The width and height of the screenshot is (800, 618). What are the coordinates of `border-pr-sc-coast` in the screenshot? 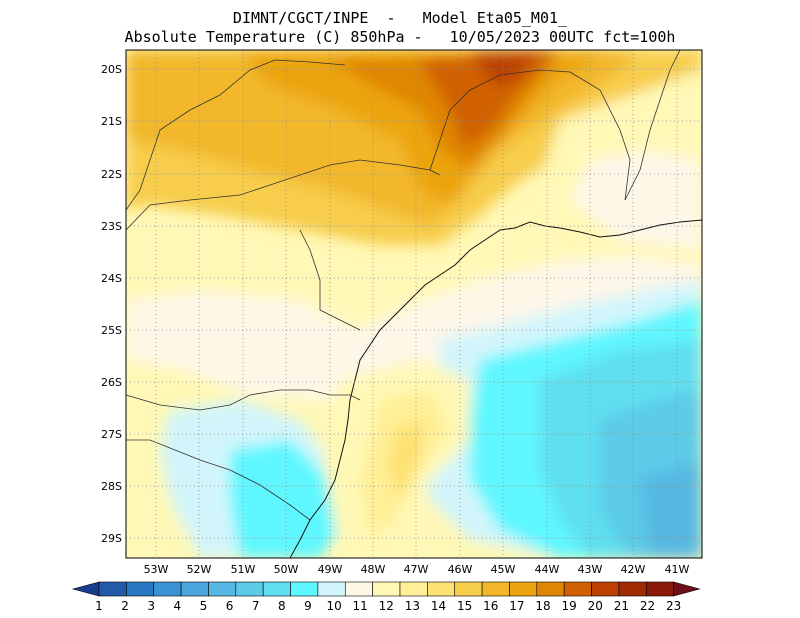 It's located at (340, 320).